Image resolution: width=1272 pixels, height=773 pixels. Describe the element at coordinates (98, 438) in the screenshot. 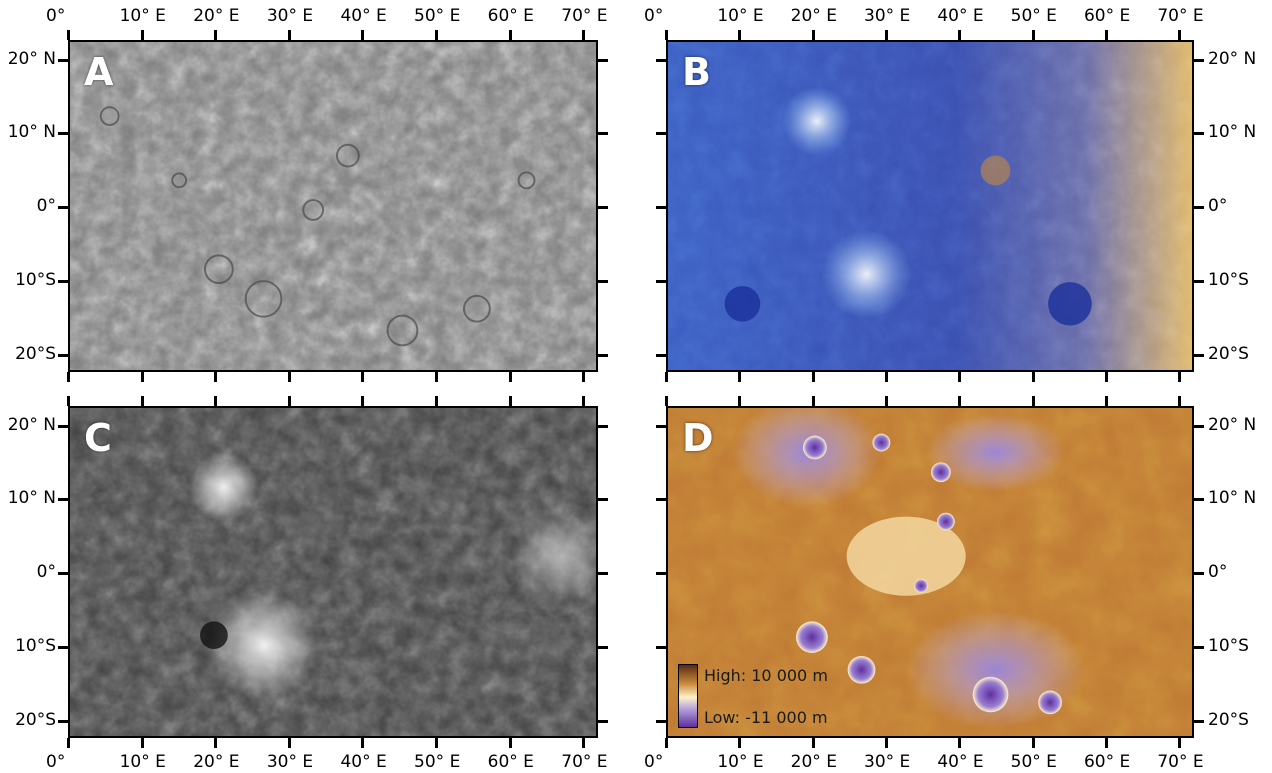

I see `panel-label-c: C` at that location.